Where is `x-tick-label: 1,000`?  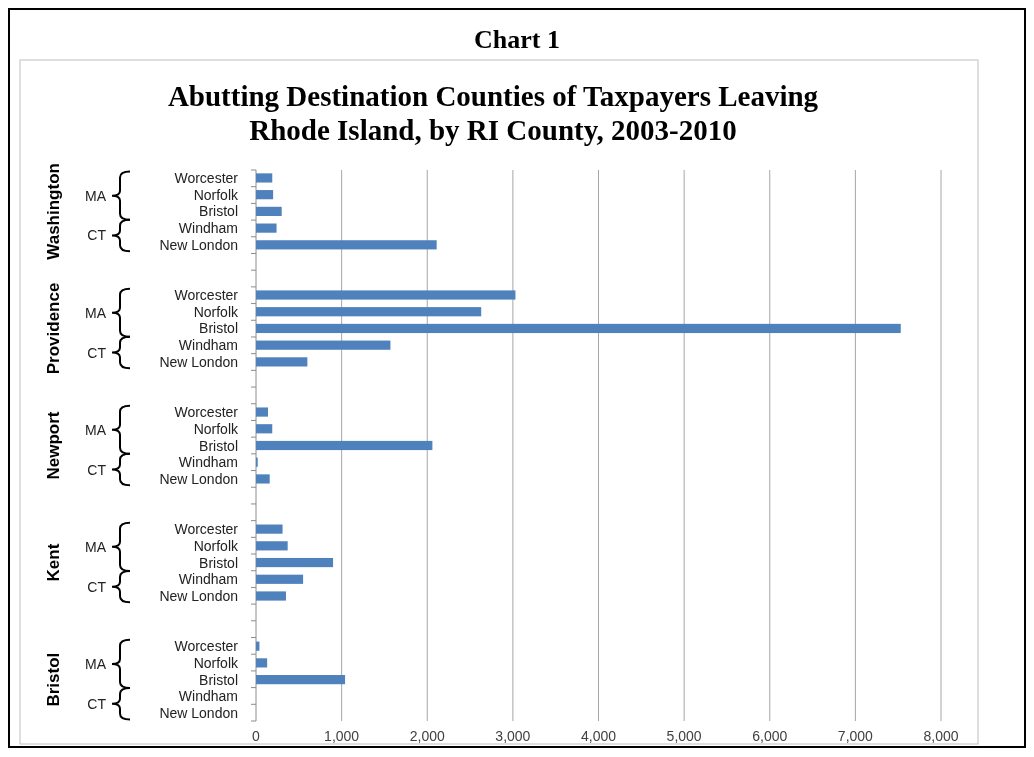
x-tick-label: 1,000 is located at coordinates (342, 736).